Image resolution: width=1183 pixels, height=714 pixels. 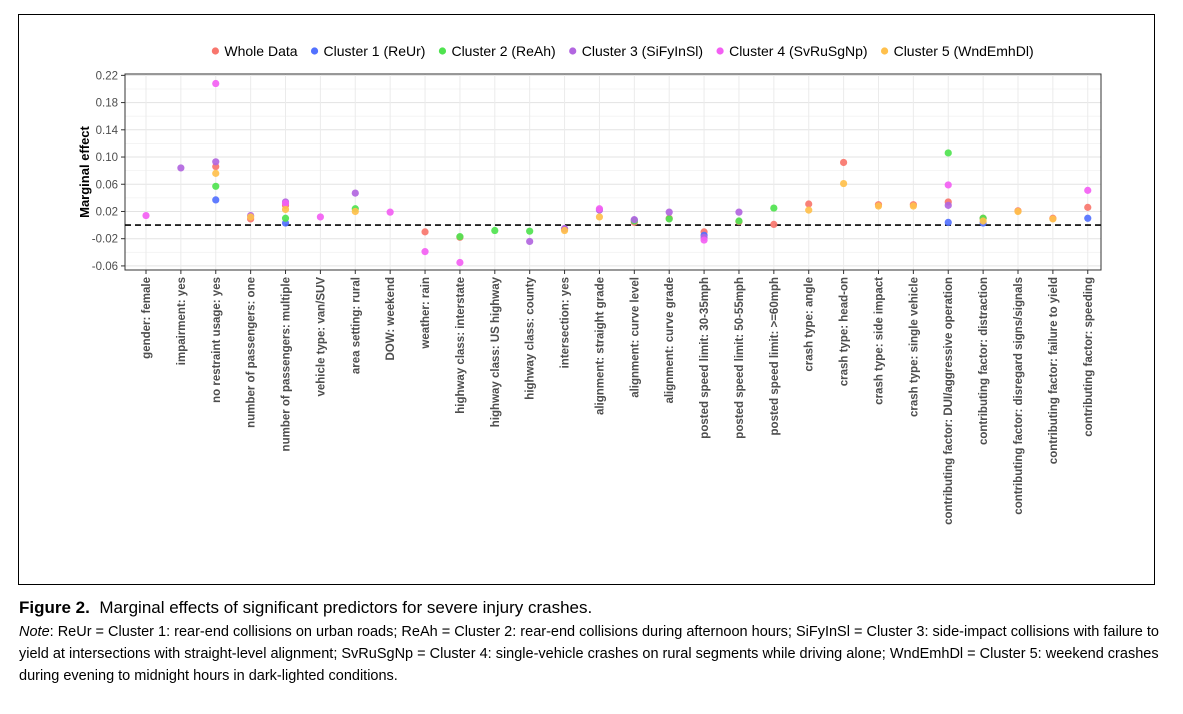 I want to click on x-tick-label: crash type: head-on, so click(x=845, y=331).